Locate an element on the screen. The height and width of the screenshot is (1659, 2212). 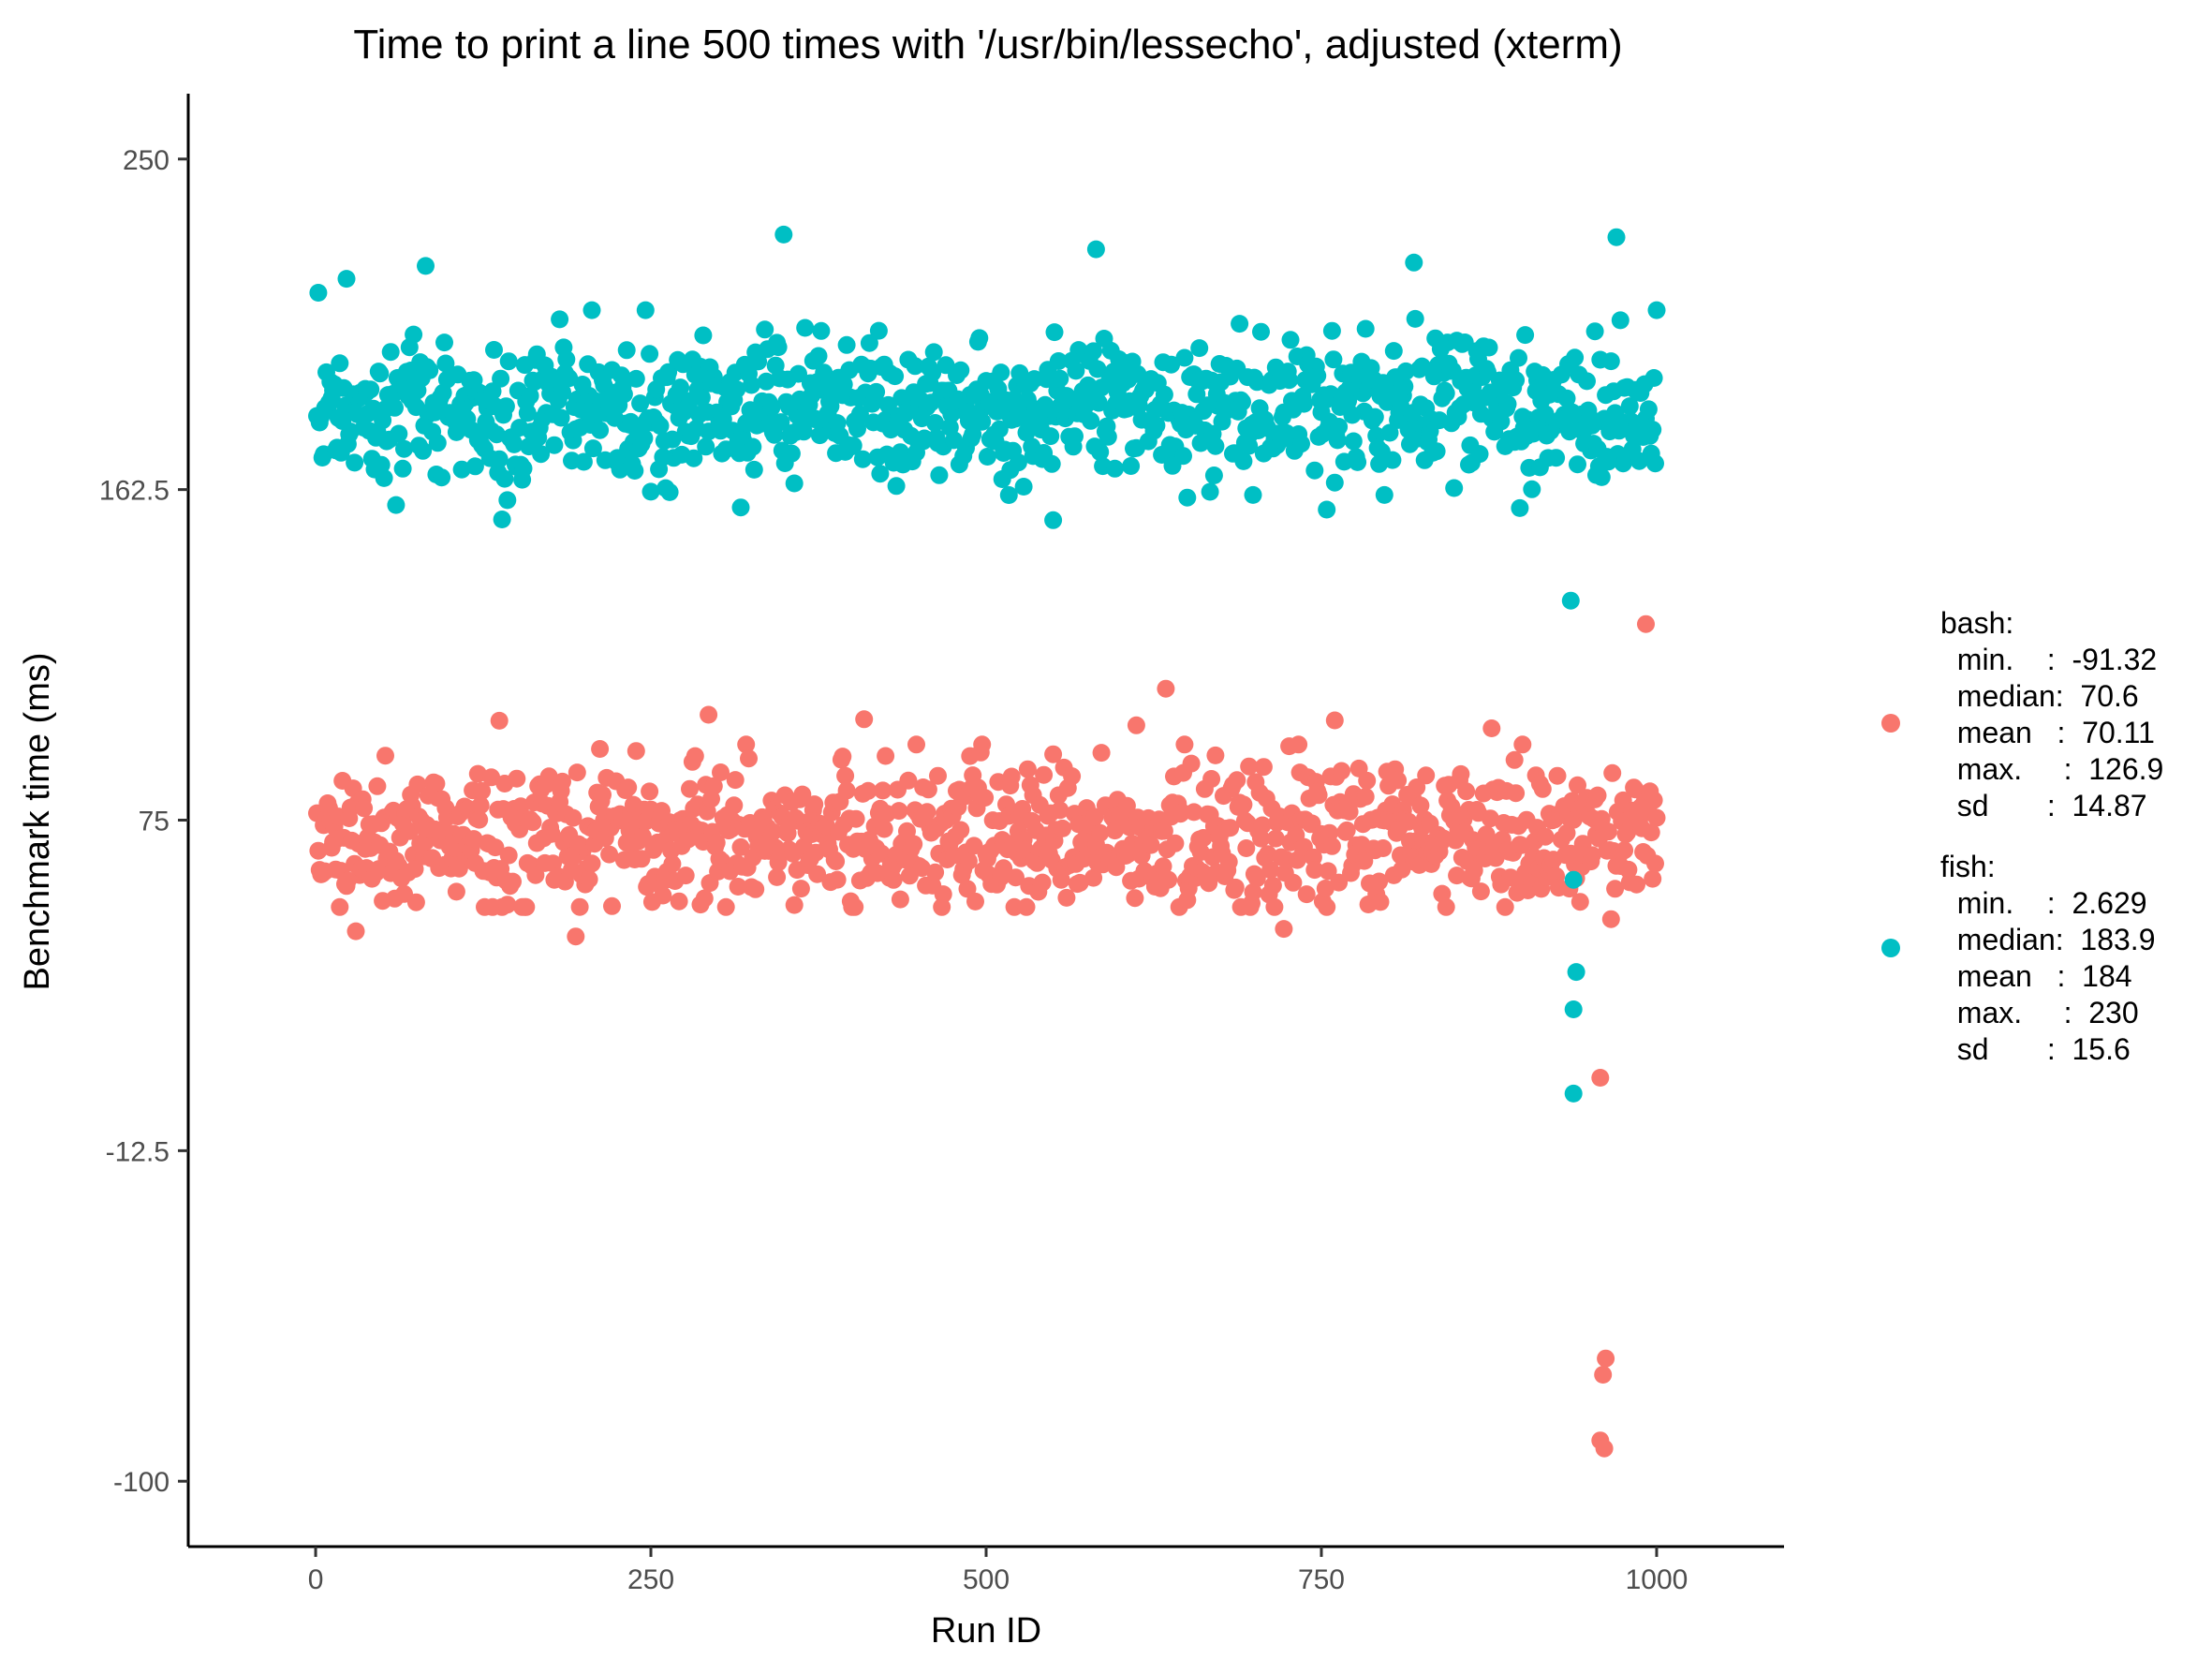
x-axis-ticks: 0 250 500 750 1000 is located at coordinates (998, 1571).